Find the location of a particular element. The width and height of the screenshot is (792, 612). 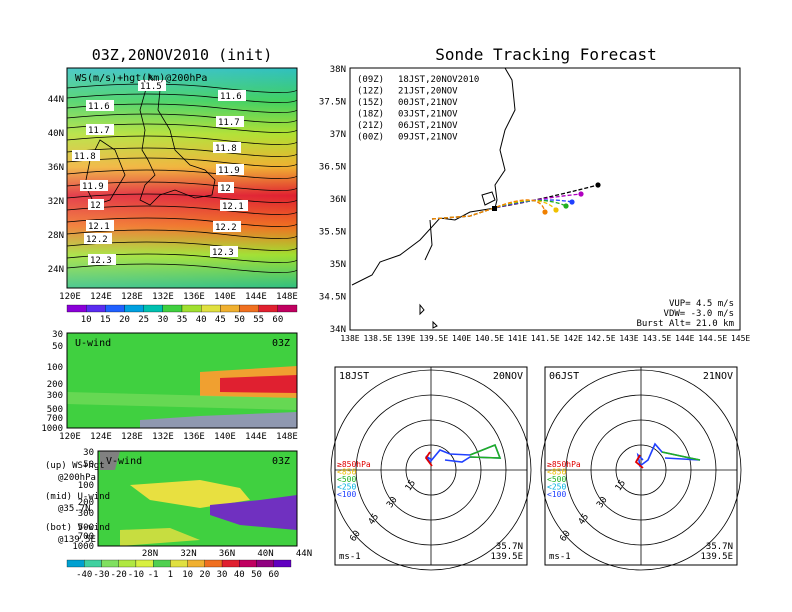

contour-label: 11.6 is located at coordinates (99, 107).